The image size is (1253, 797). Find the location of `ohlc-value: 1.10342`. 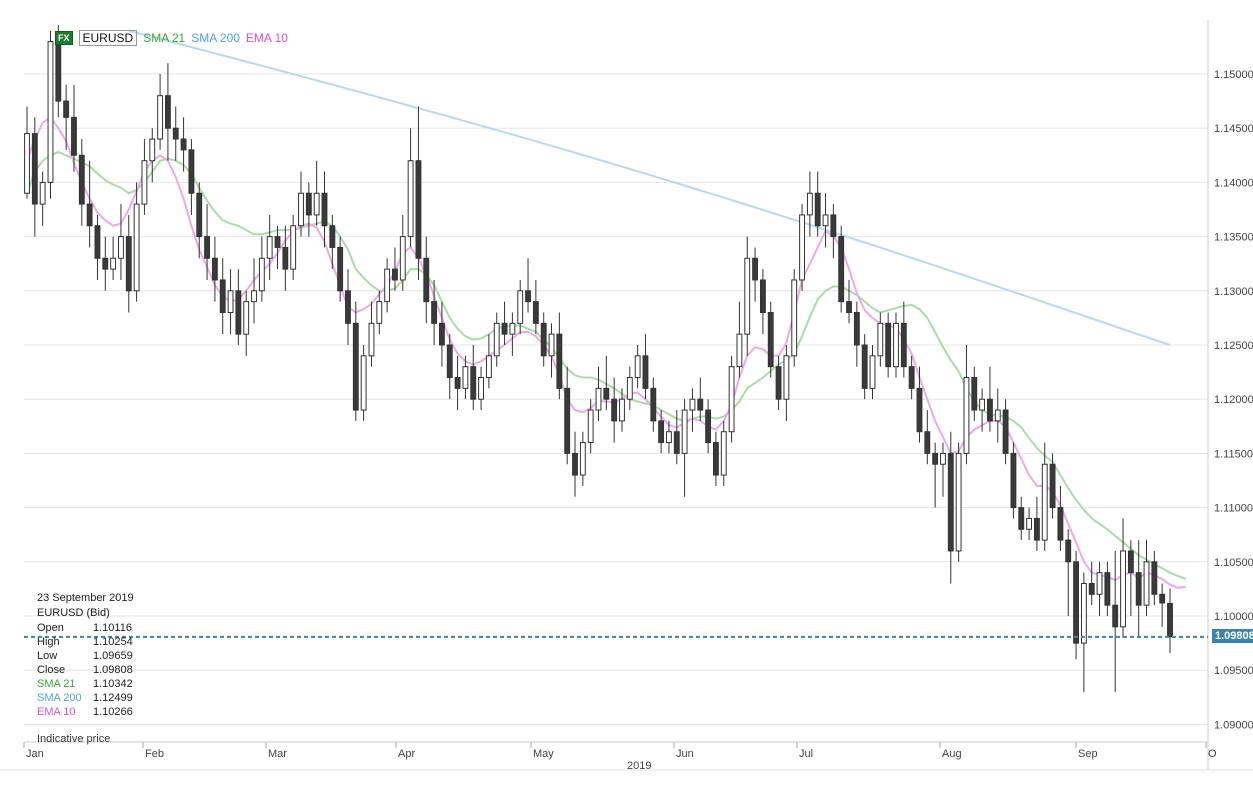

ohlc-value: 1.10342 is located at coordinates (113, 684).